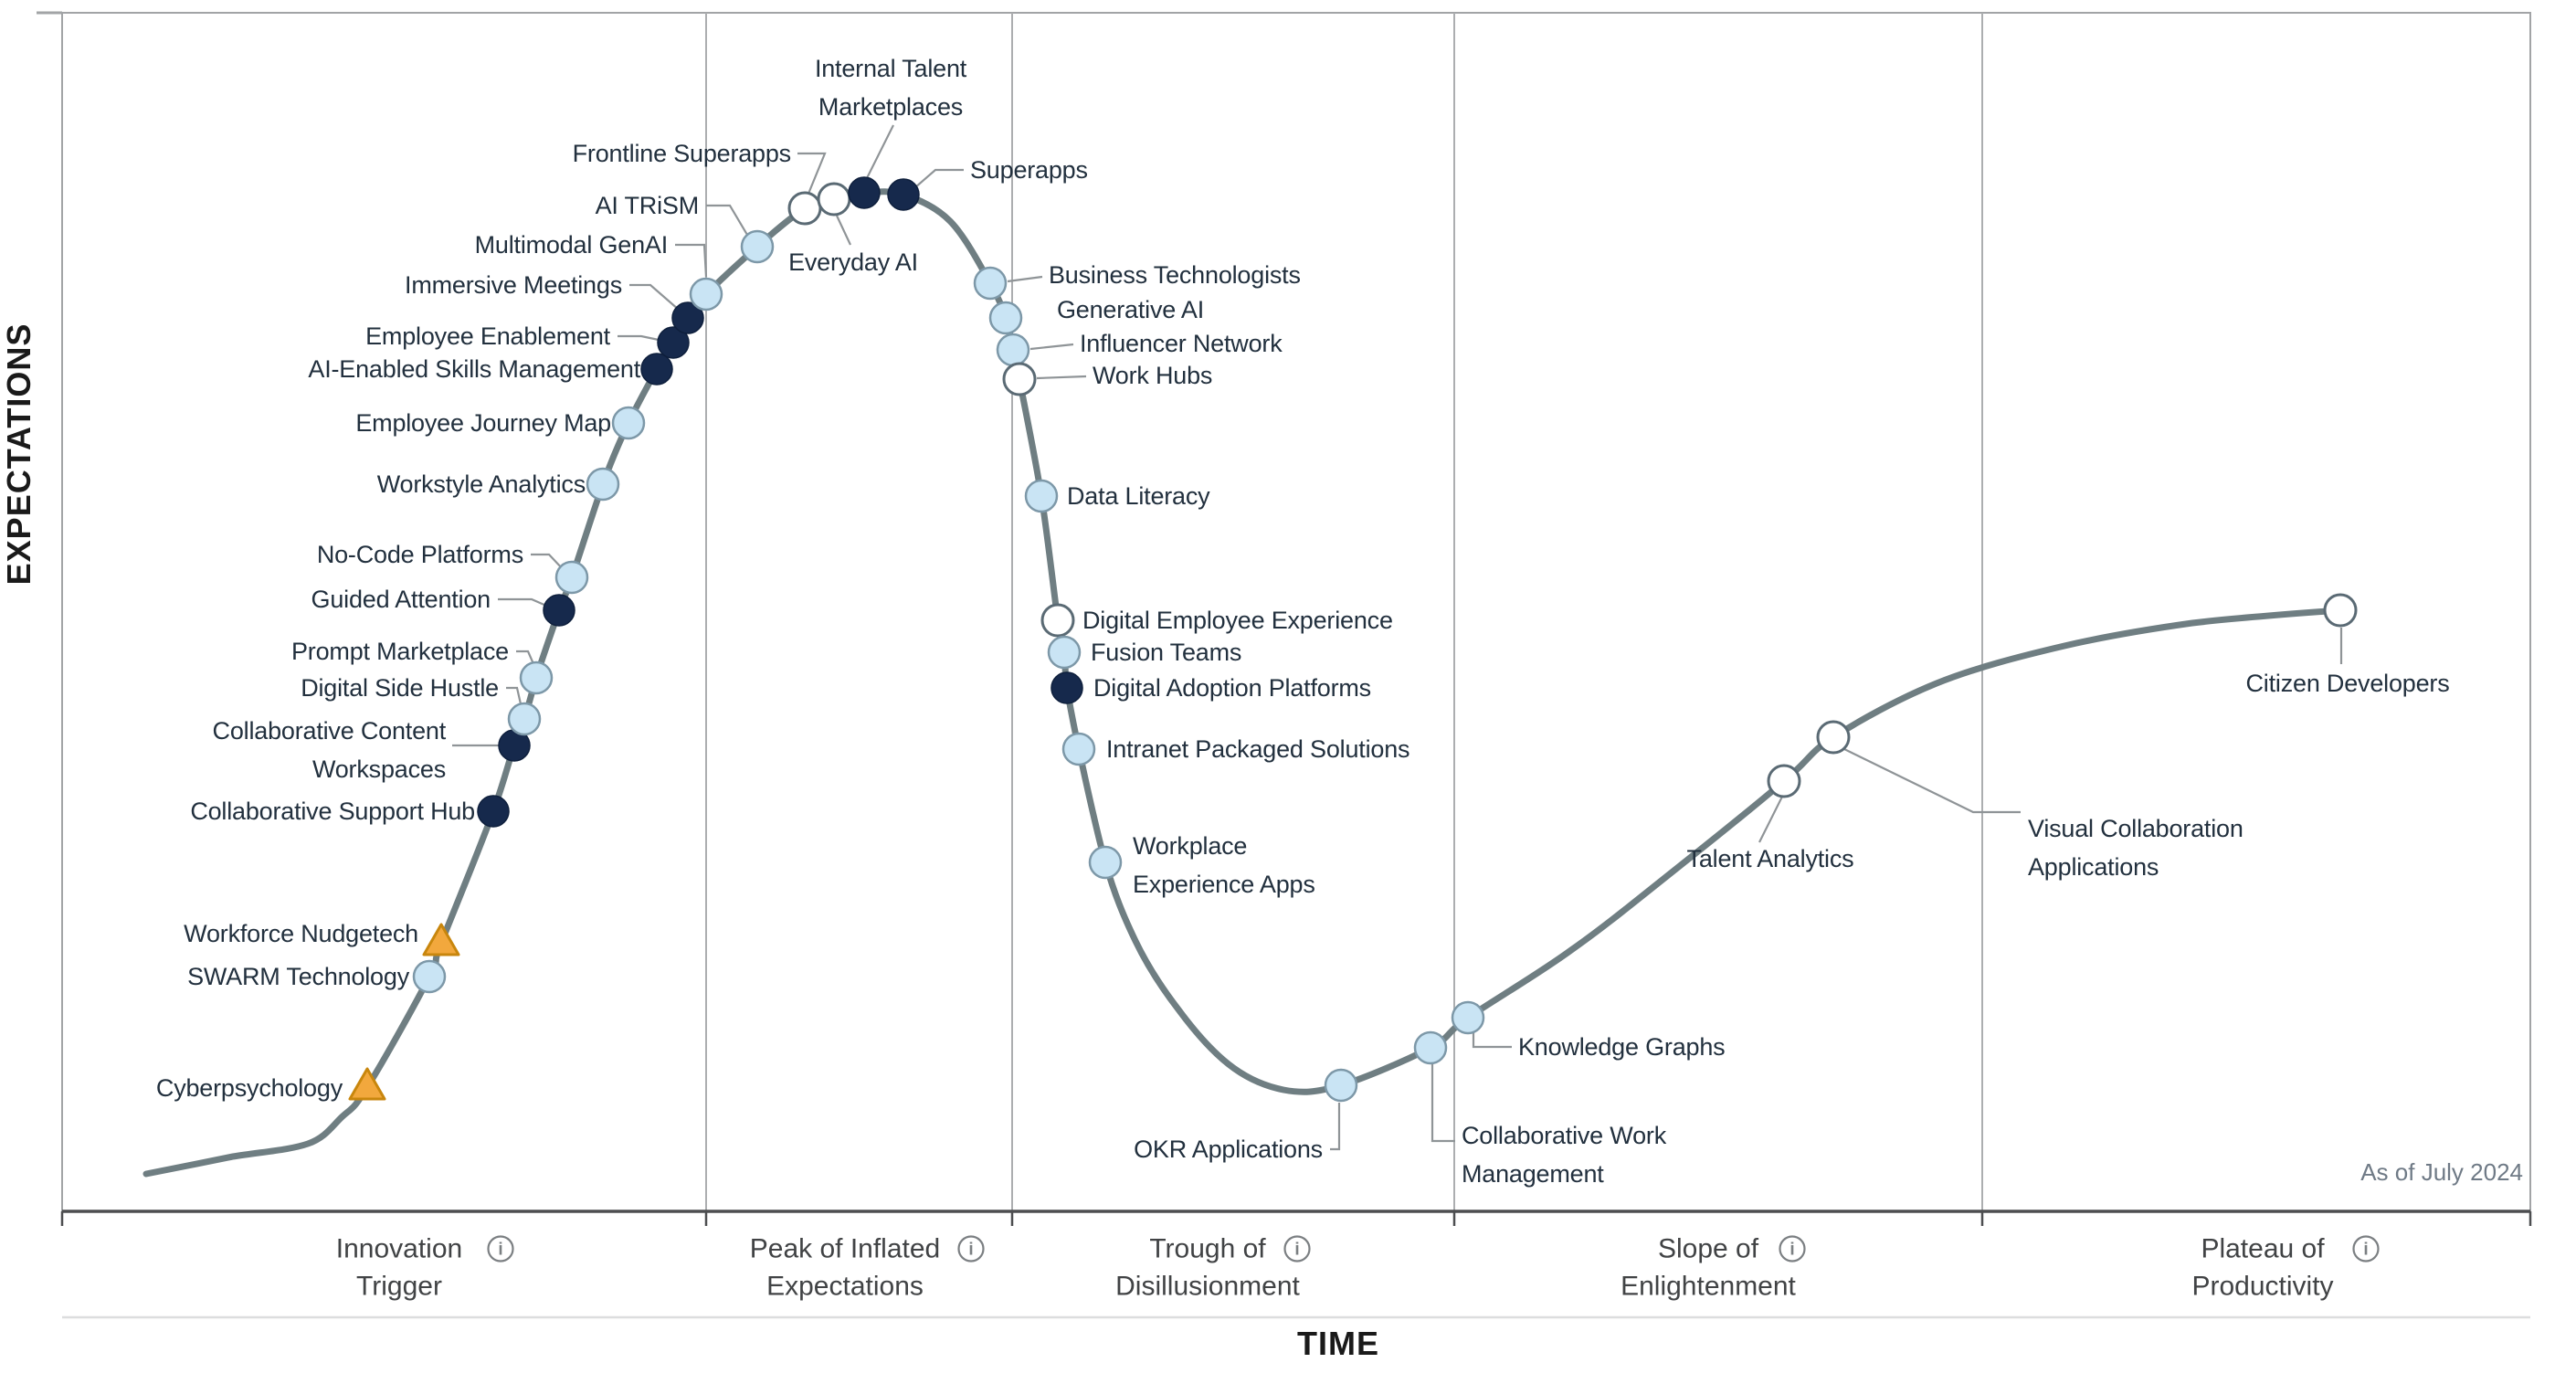  I want to click on hype-label-knowledge-graphs: Knowledge Graphs, so click(1621, 1047).